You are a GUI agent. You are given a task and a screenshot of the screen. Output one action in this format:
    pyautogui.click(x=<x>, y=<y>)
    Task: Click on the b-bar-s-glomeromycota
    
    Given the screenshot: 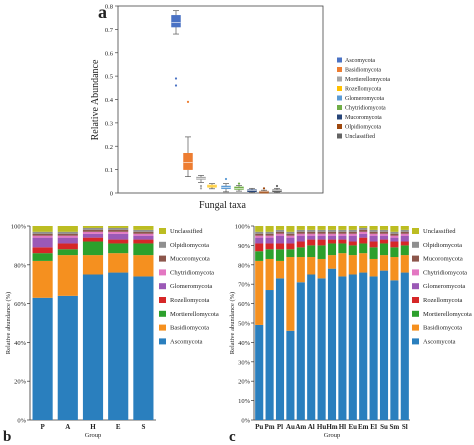 What is the action you would take?
    pyautogui.click(x=143, y=237)
    